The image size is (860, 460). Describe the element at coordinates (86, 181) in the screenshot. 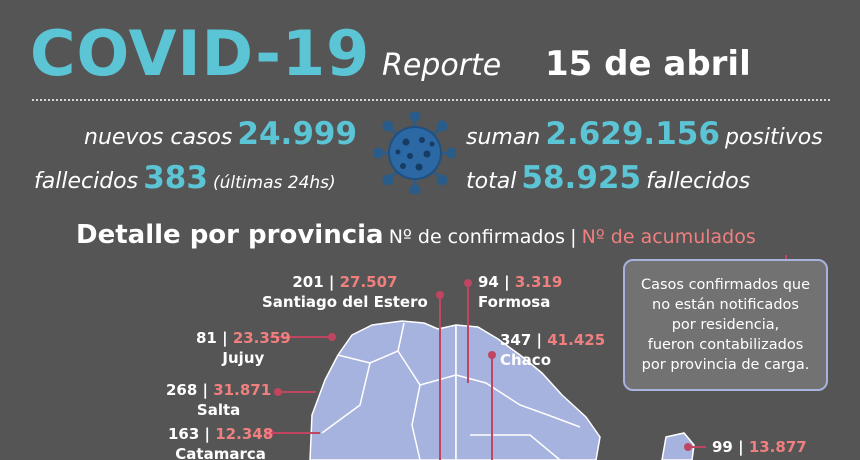

I see `deaths-label: fallecidos` at that location.